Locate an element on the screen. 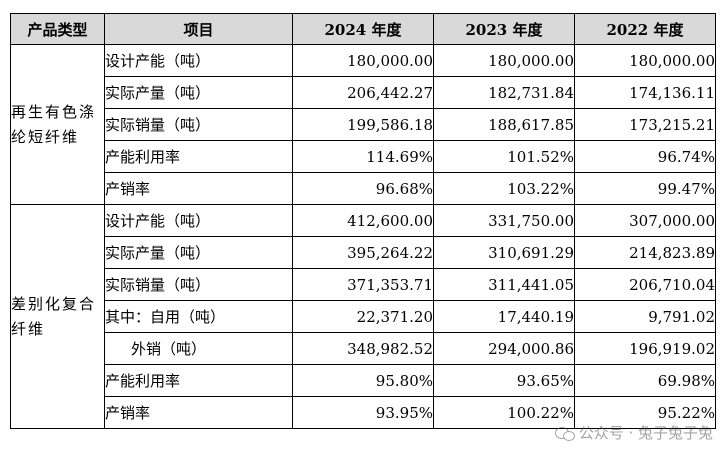 Image resolution: width=727 pixels, height=455 pixels. category-cell: 再生有色涤纶短纤维 is located at coordinates (57, 124).